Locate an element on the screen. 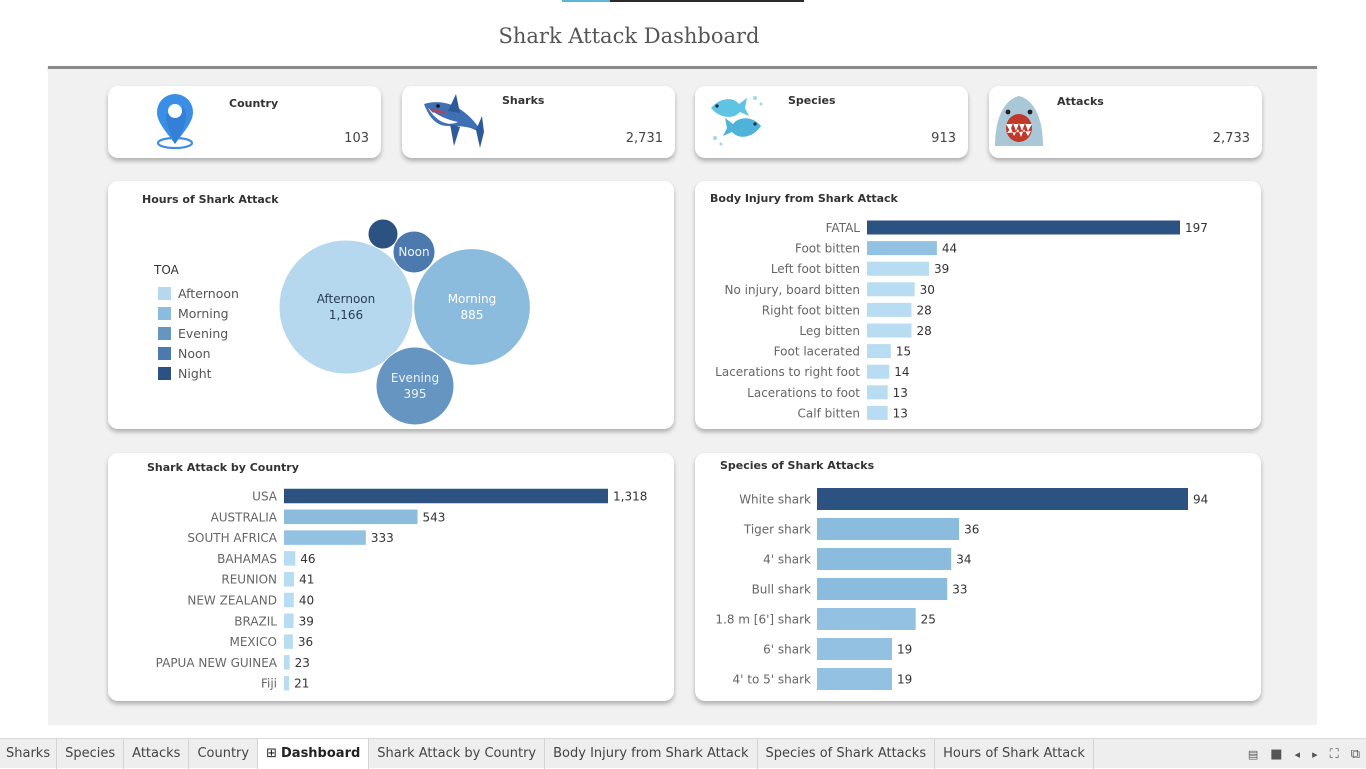 Image resolution: width=1366 pixels, height=769 pixels. tab-attacks: Attacks is located at coordinates (157, 754).